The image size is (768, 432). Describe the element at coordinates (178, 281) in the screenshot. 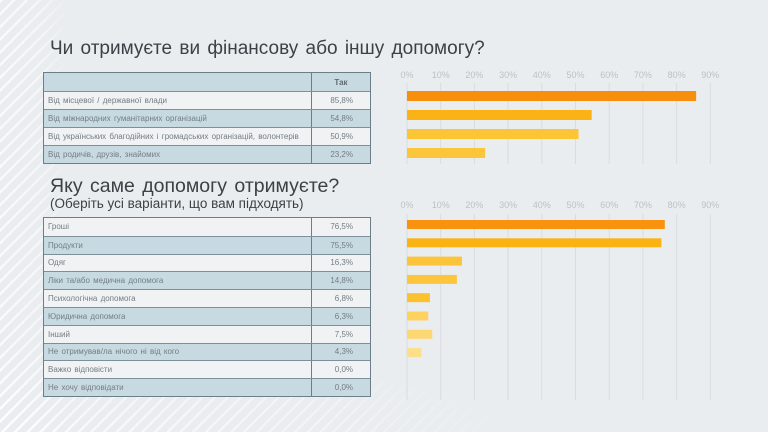

I see `row-label: Ліки та/або медична допомога` at that location.